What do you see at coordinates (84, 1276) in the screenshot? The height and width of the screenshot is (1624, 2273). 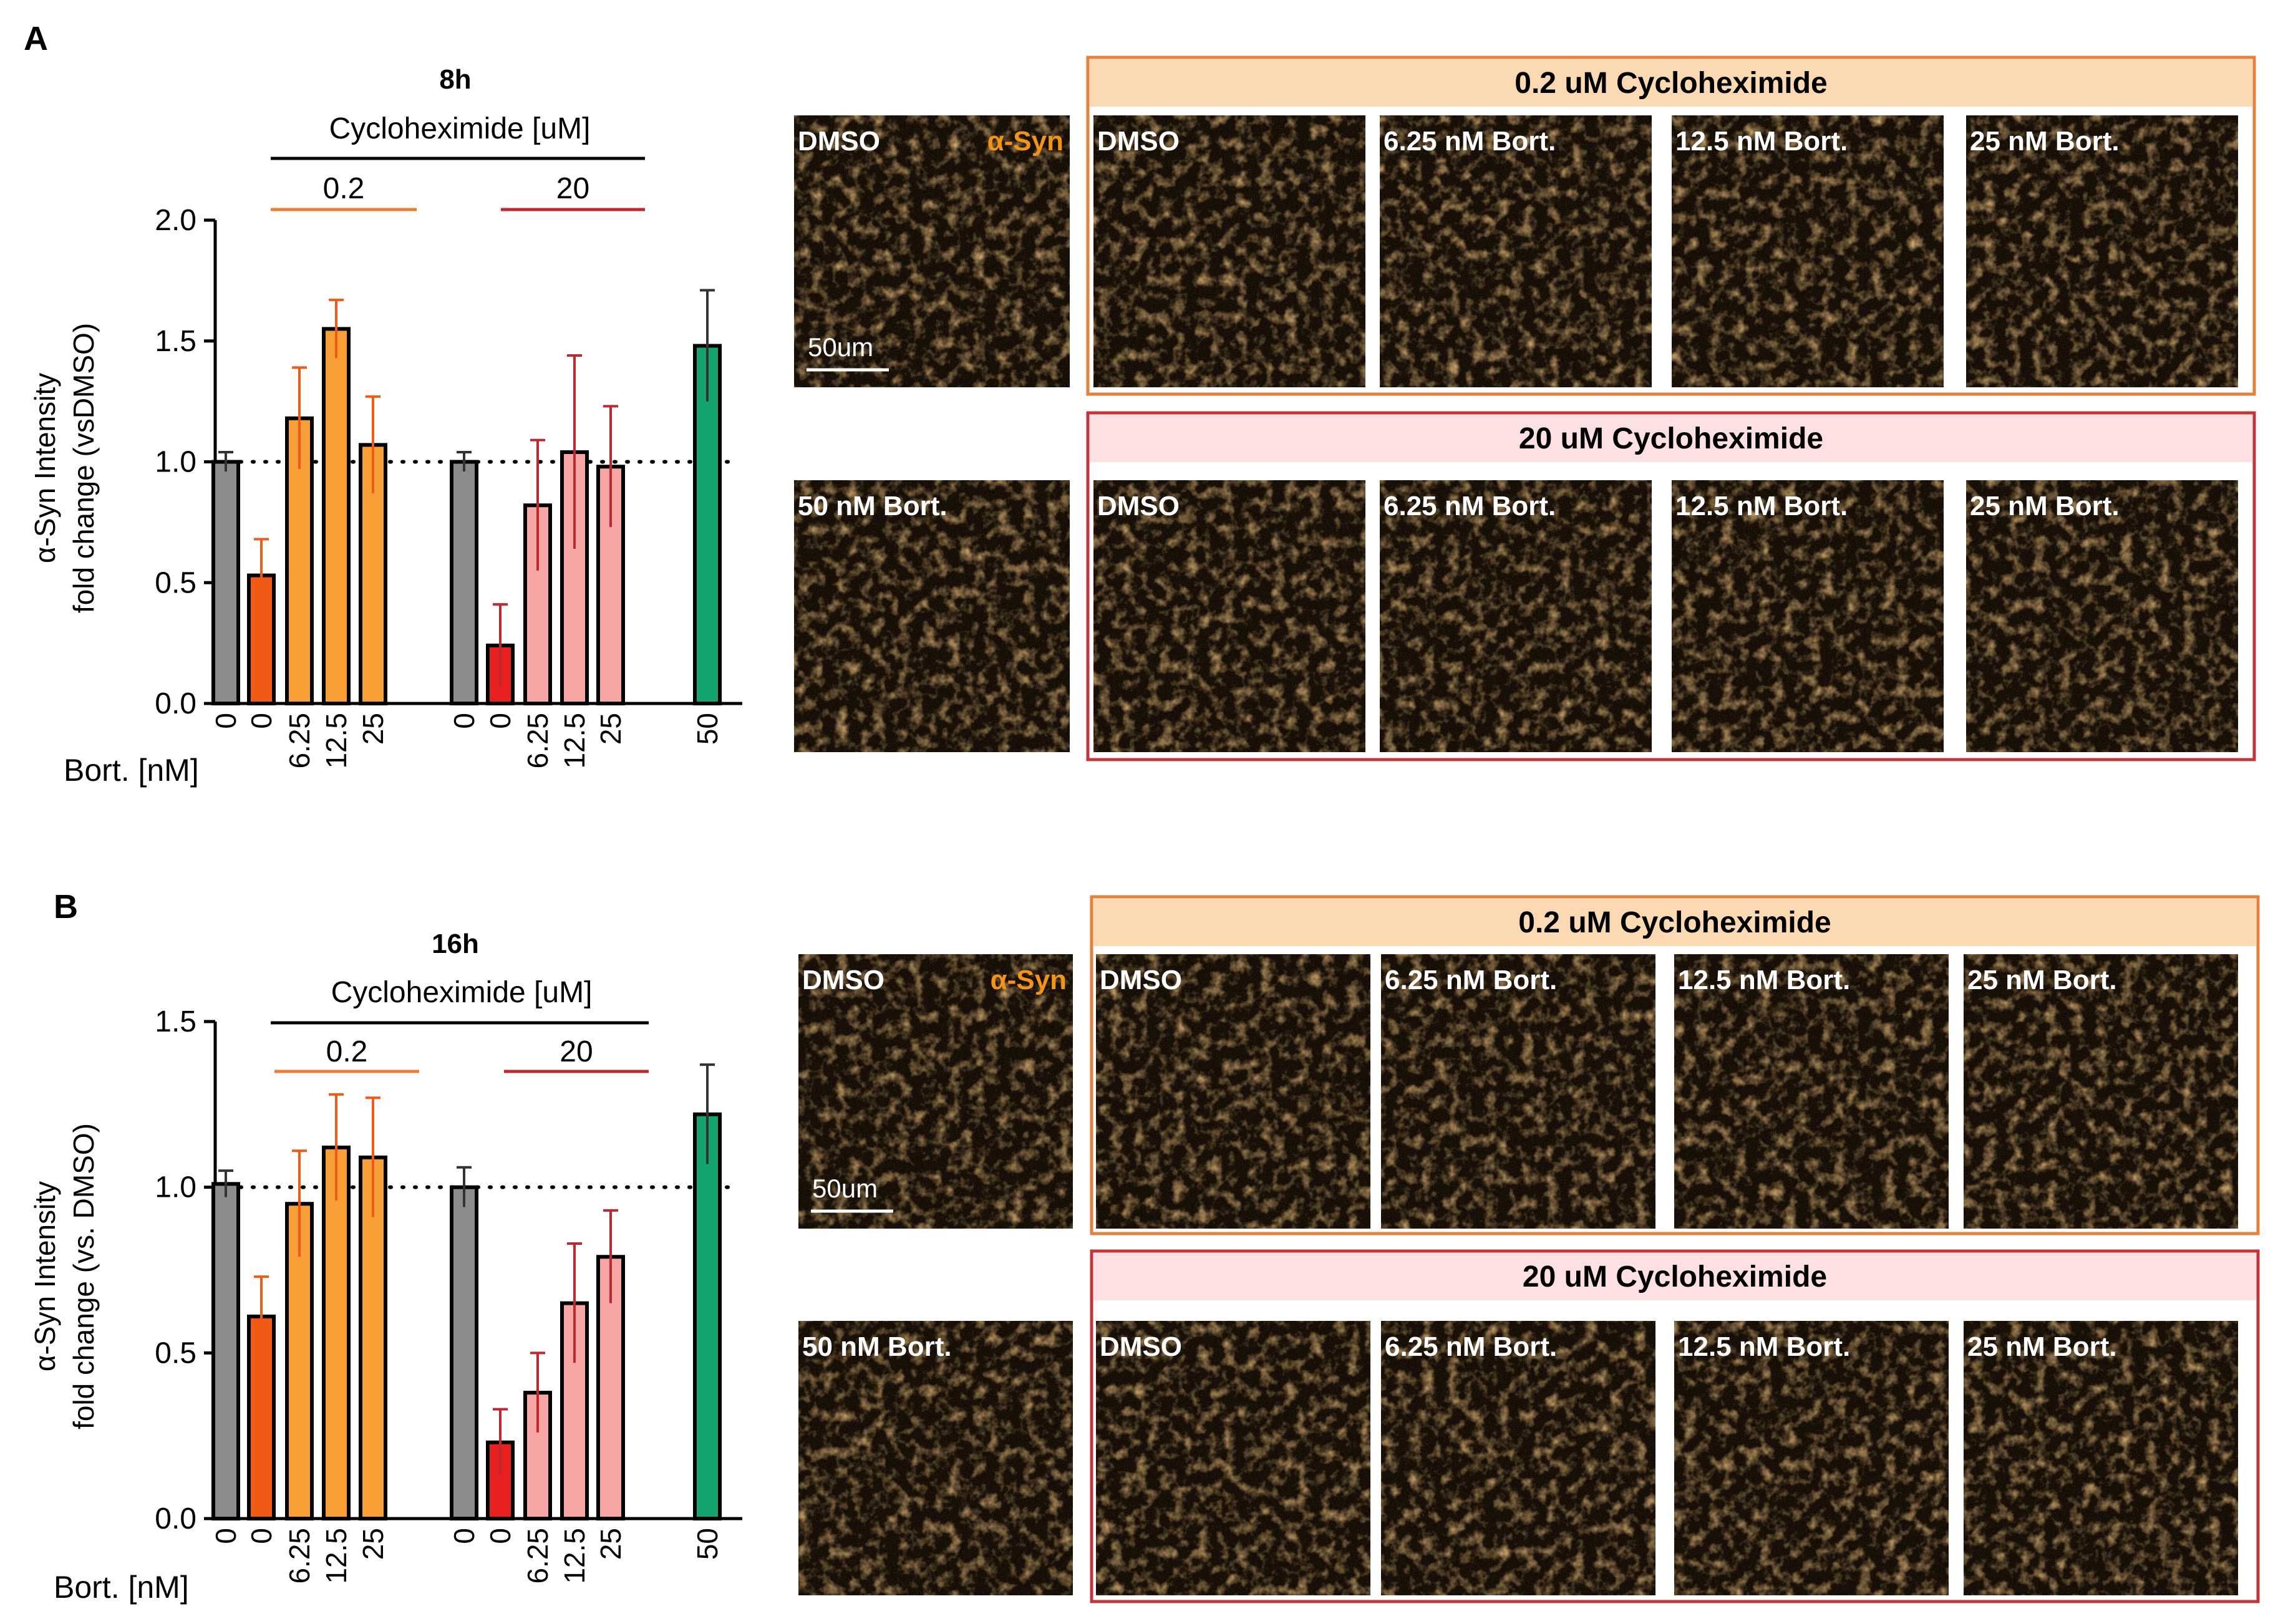 I see `y-axis-label-line2: fold change (vs. DMSO)` at bounding box center [84, 1276].